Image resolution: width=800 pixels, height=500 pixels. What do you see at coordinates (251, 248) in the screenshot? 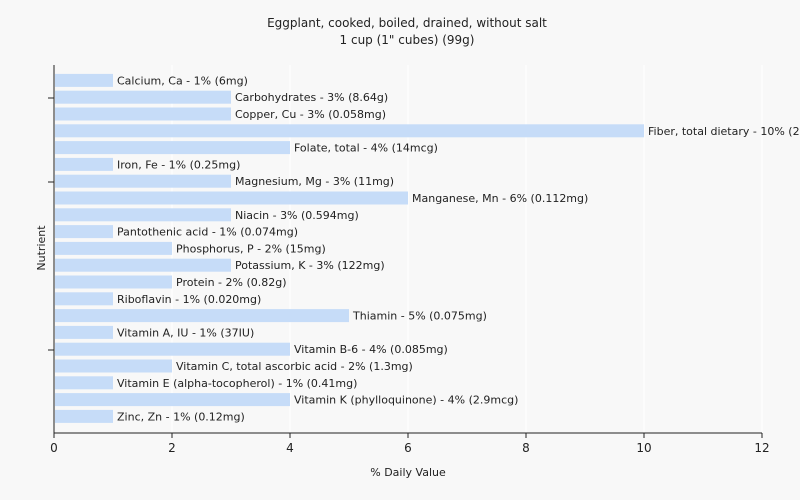
I see `bar-label: Phosphorus, P - 2% (15mg)` at bounding box center [251, 248].